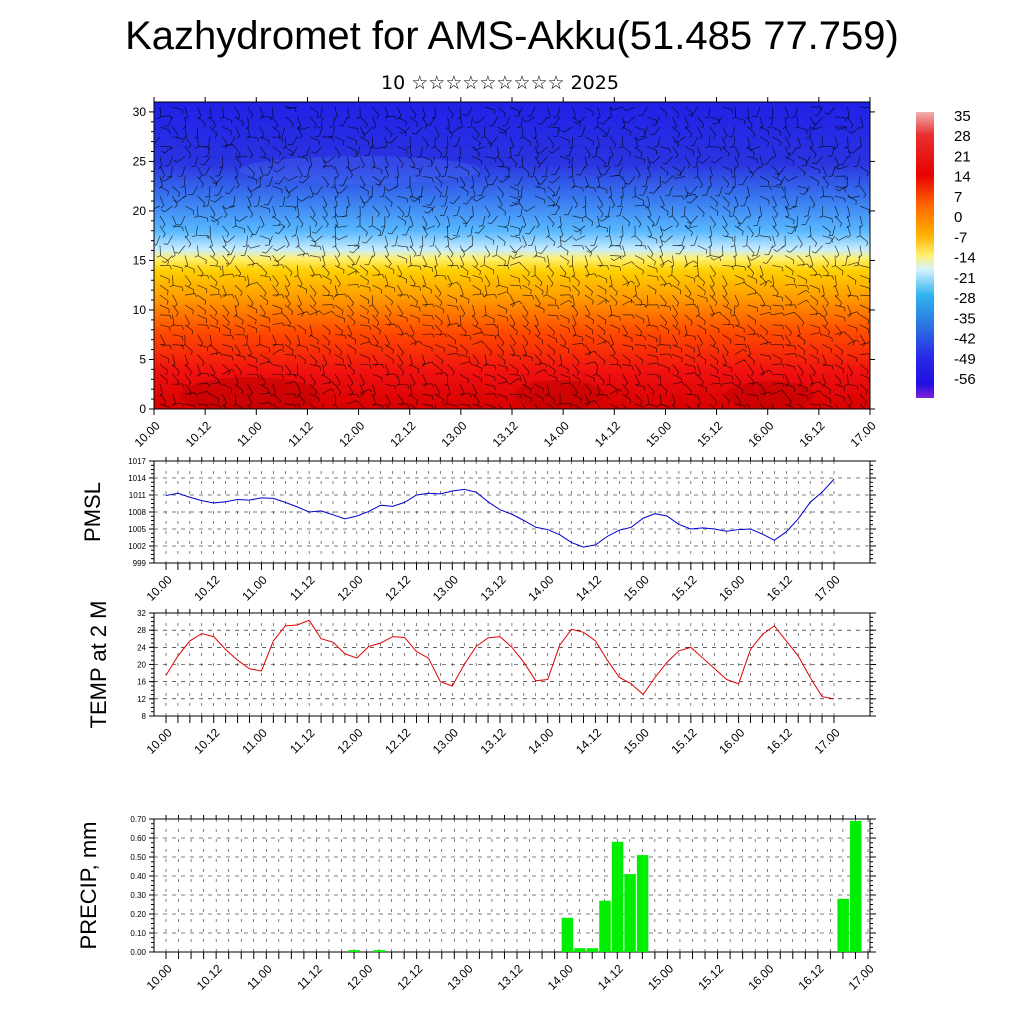 The width and height of the screenshot is (1024, 1024). I want to click on pmsl-y-axis-label: PMSL, so click(92, 512).